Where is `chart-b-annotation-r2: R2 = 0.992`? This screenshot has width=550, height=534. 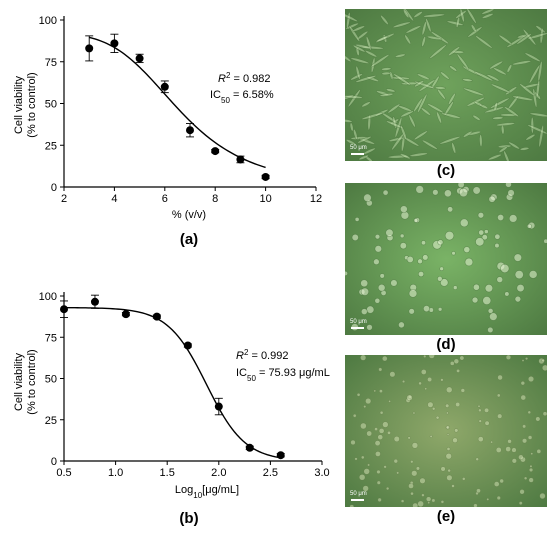 chart-b-annotation-r2: R2 = 0.992 is located at coordinates (262, 355).